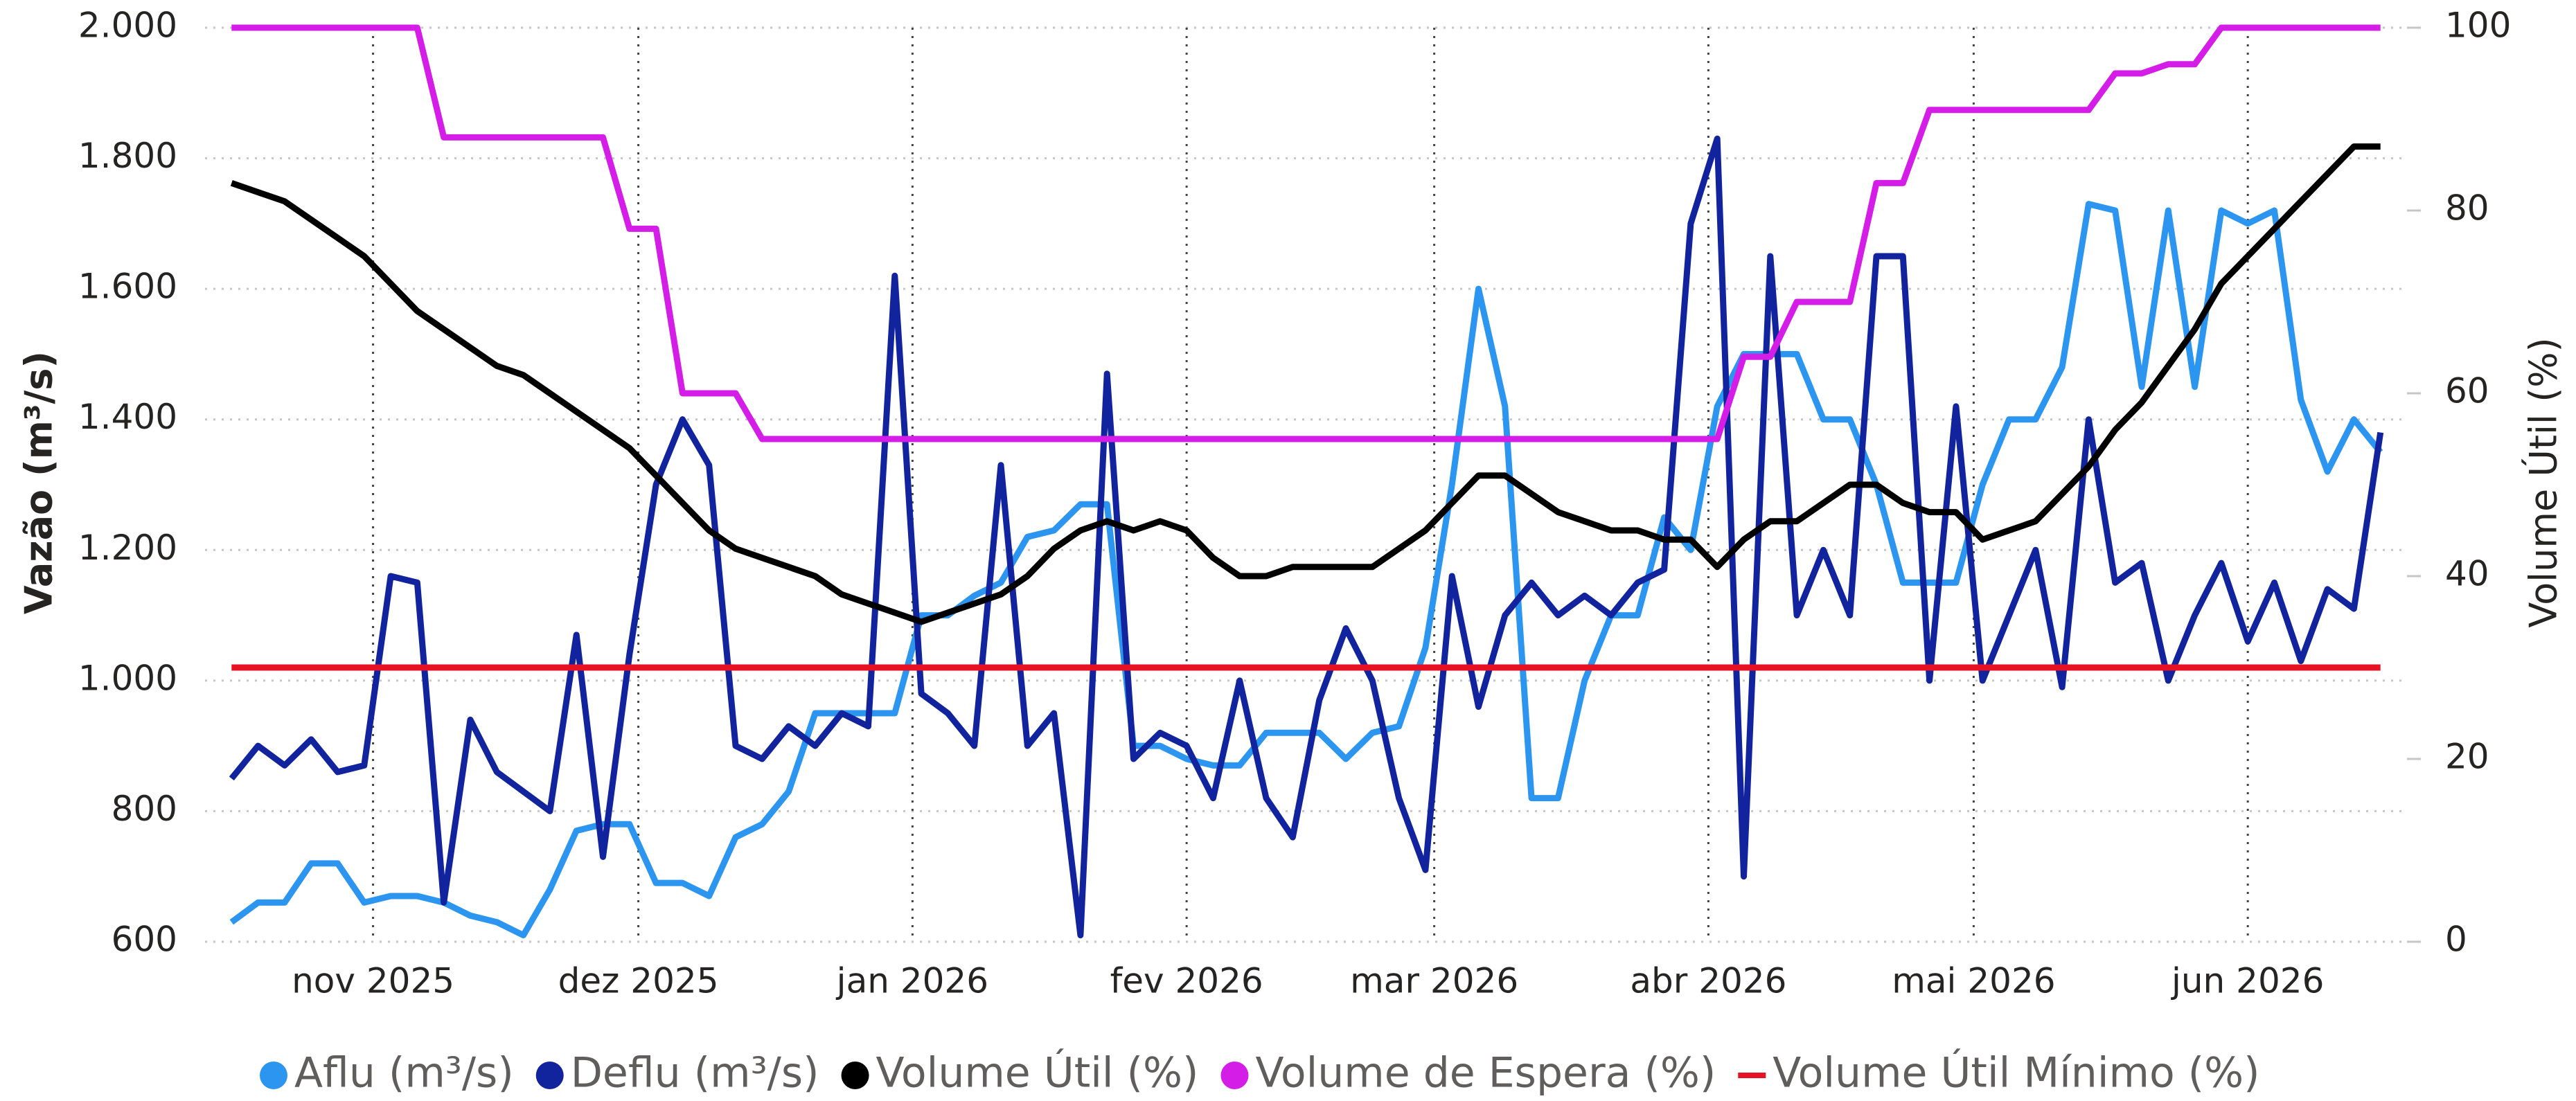 The height and width of the screenshot is (1101, 2576). Describe the element at coordinates (39, 482) in the screenshot. I see `y-axis-title: Vazão (m³/s)` at that location.